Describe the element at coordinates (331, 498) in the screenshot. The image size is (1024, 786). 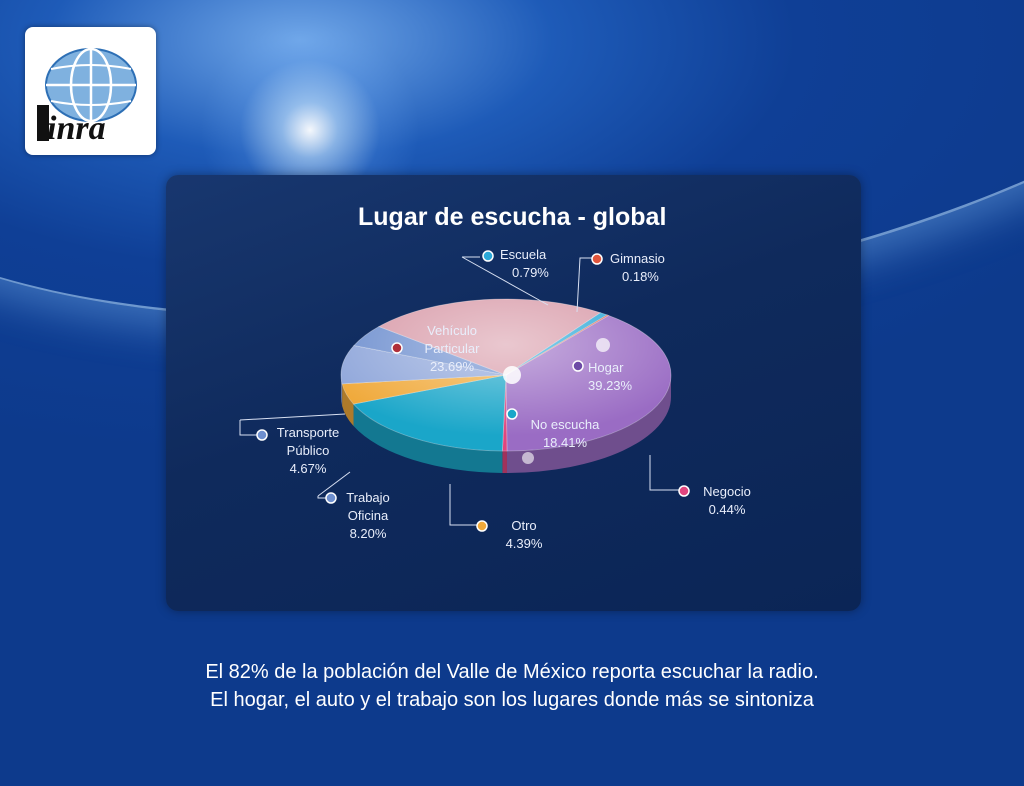
I see `legend-dot-trabajo` at that location.